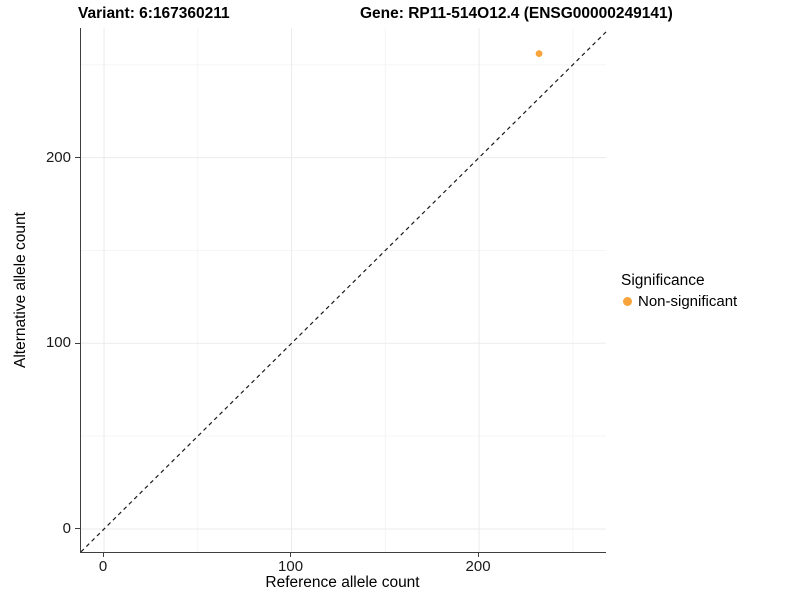 This screenshot has width=800, height=600. I want to click on data-point, so click(539, 54).